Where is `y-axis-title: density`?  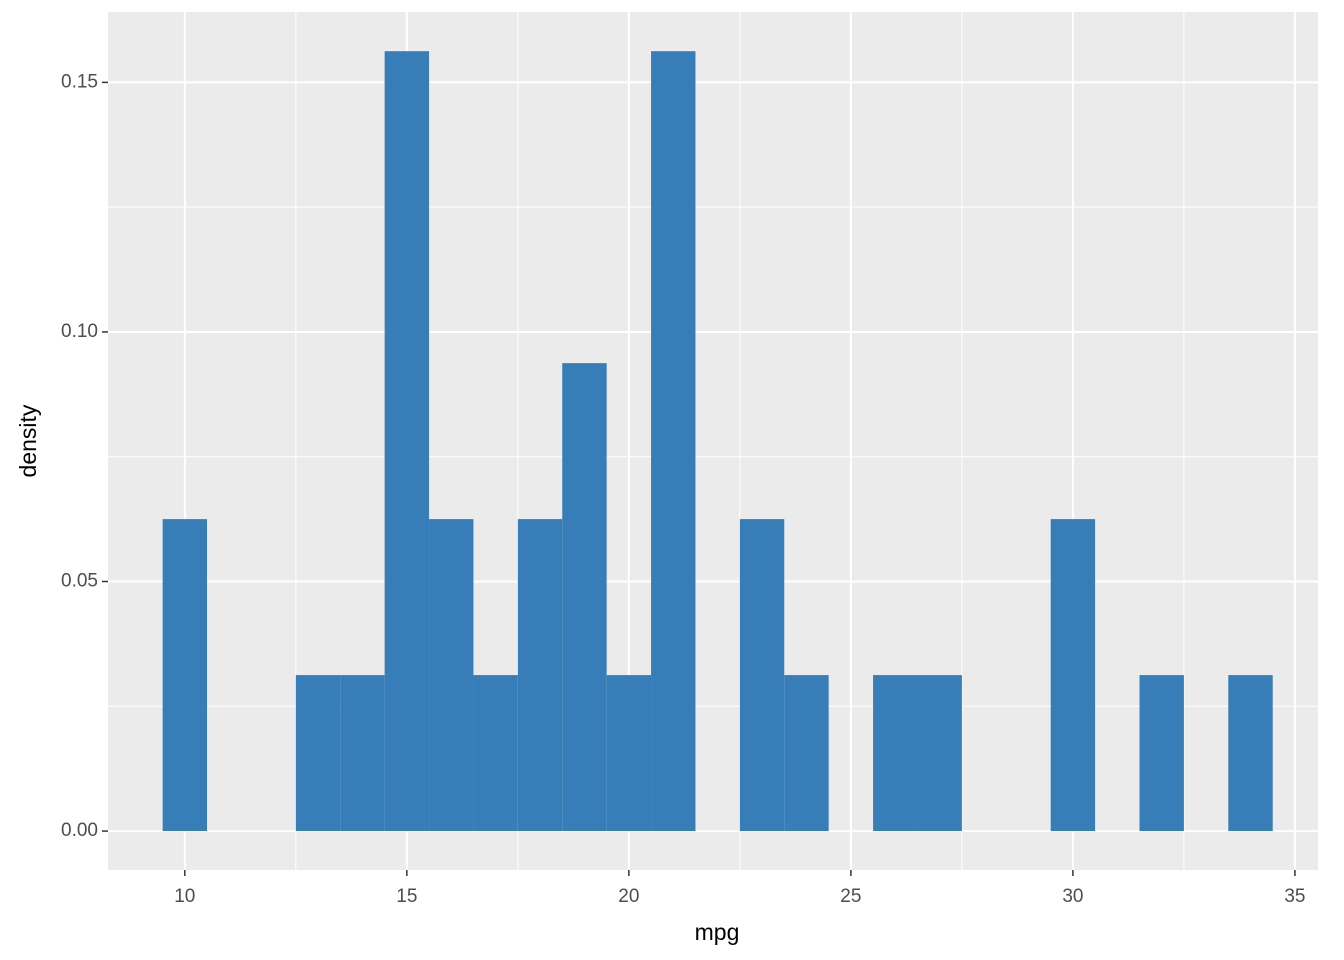
y-axis-title: density is located at coordinates (28, 440).